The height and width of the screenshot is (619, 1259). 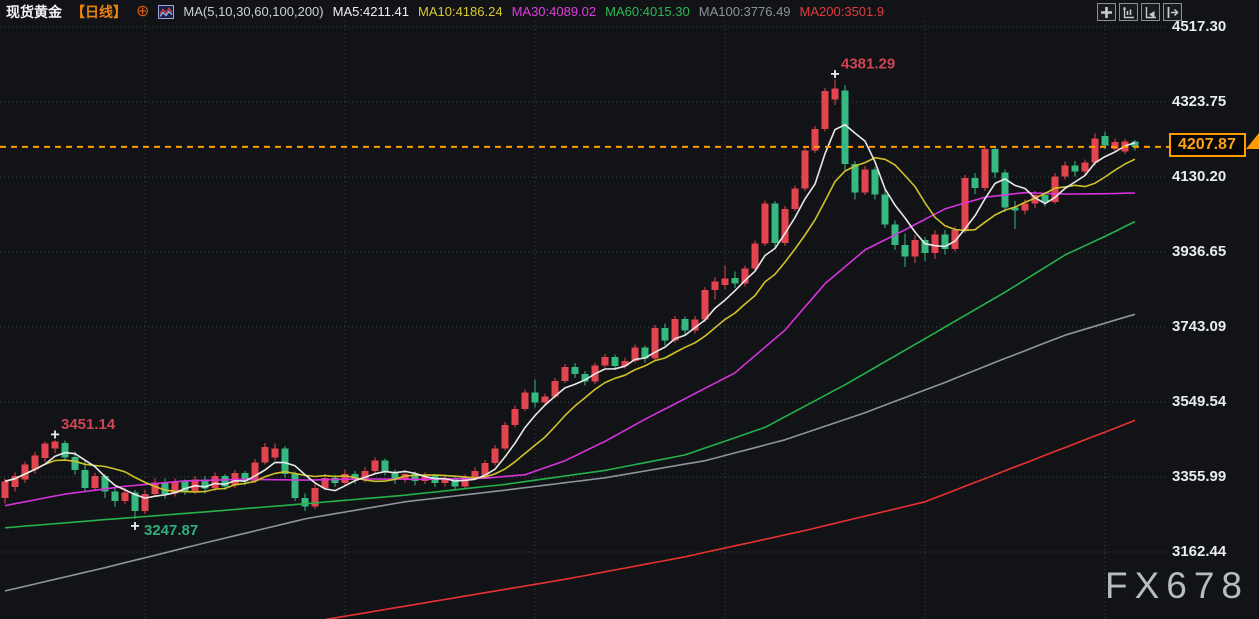 I want to click on chart-type-icon, so click(x=166, y=11).